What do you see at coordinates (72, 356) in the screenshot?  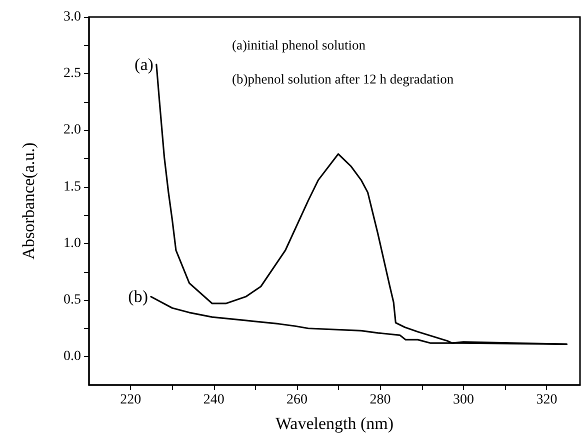 I see `y-tick-label: 0.0` at bounding box center [72, 356].